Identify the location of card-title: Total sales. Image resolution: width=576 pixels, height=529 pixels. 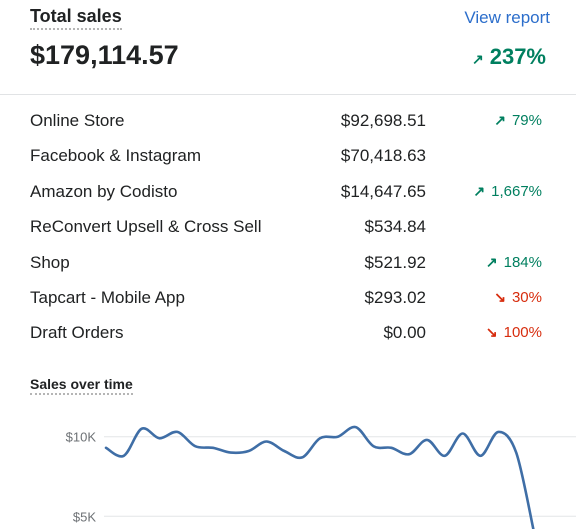
(76, 18).